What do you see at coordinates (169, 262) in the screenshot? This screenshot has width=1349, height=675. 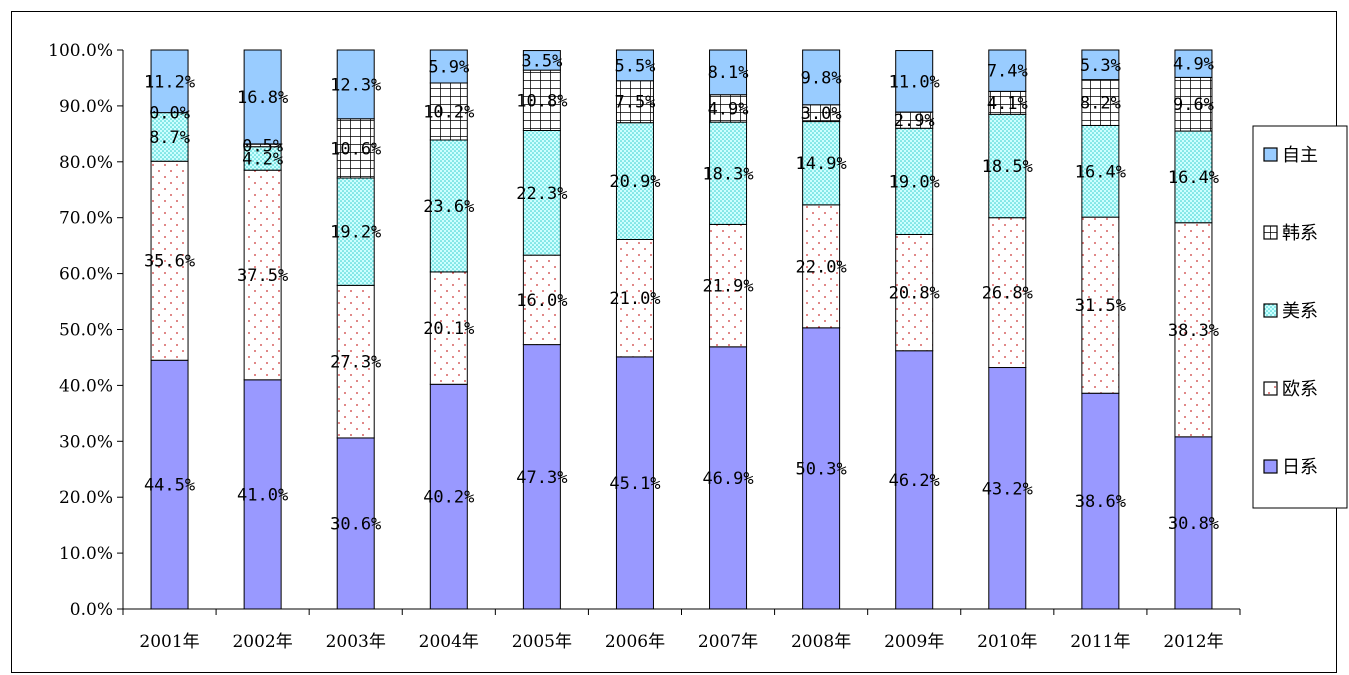 I see `data-label: 35.6%` at bounding box center [169, 262].